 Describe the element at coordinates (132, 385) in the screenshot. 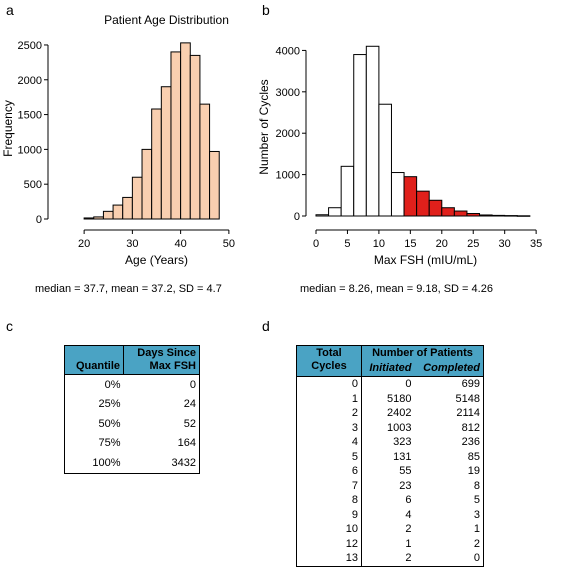

I see `table-row: 0% 0` at that location.